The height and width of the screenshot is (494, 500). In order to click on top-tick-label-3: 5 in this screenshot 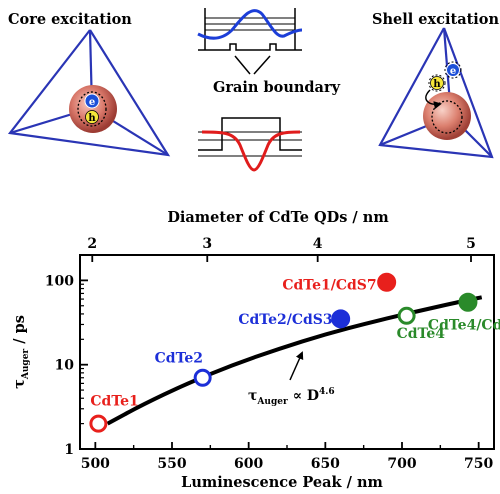, I will do `click(471, 244)`.